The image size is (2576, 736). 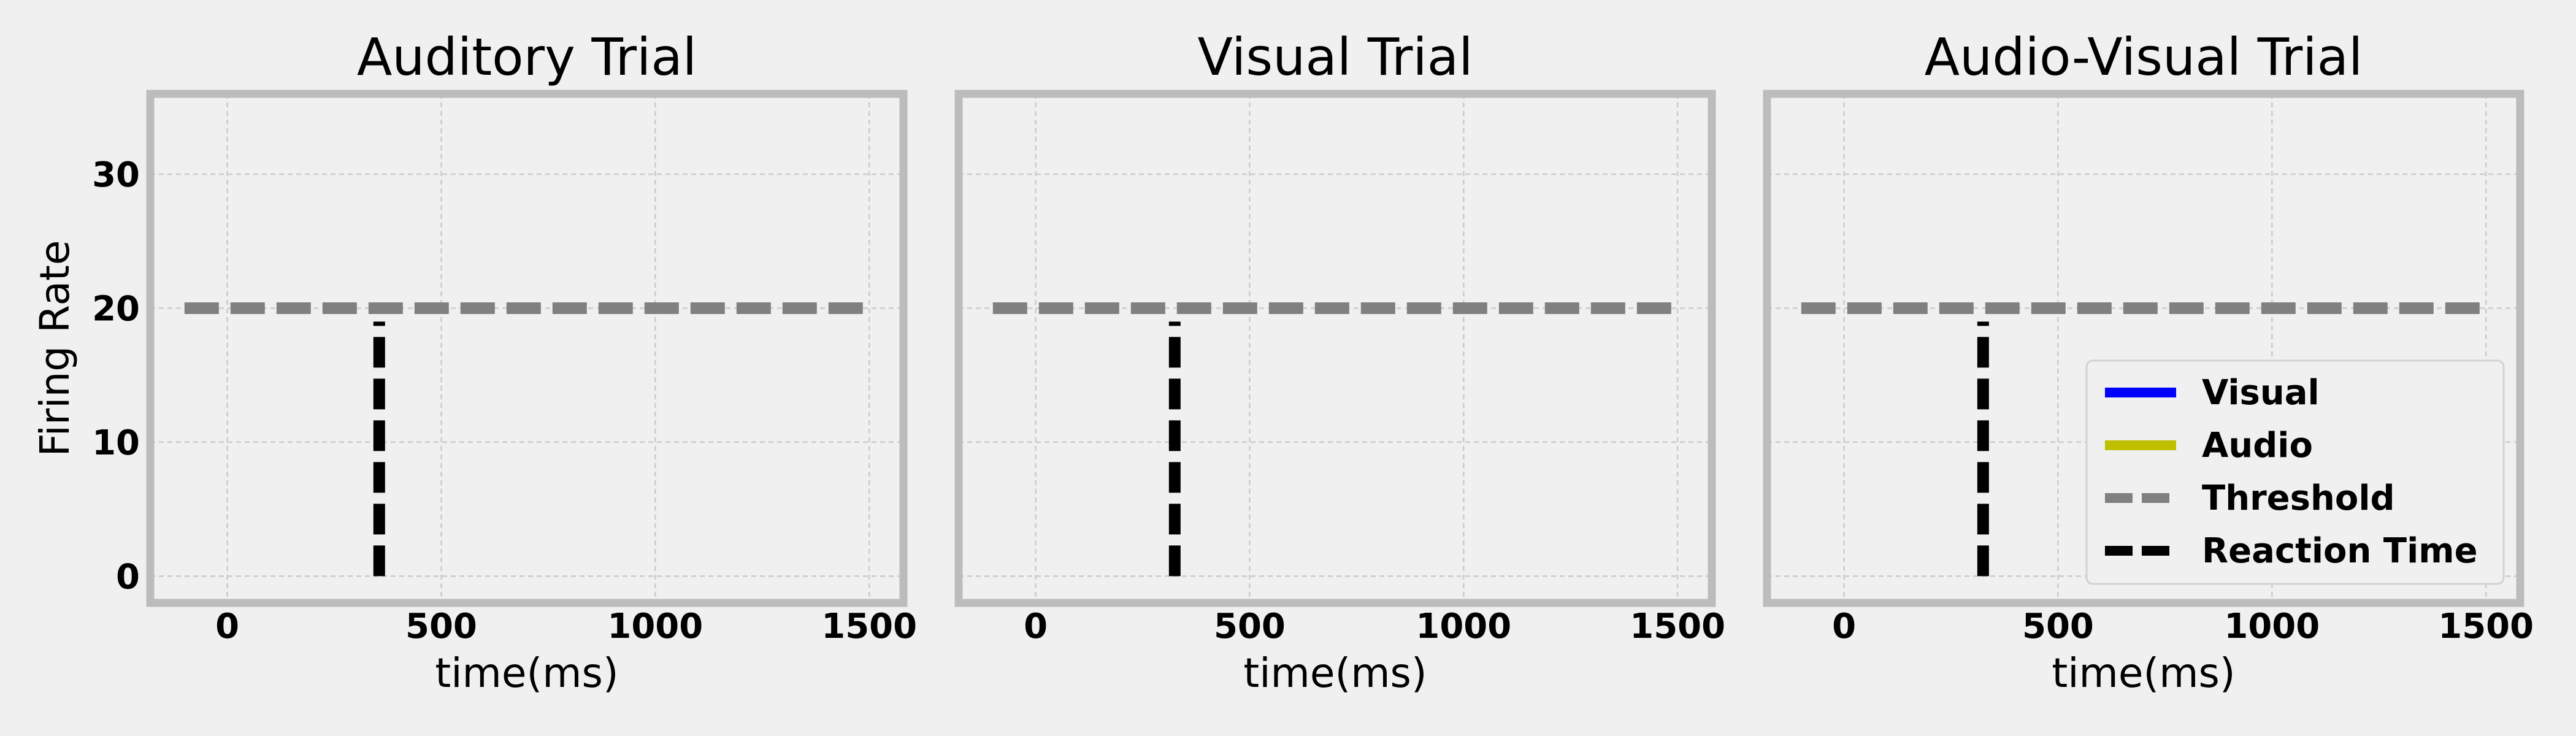 What do you see at coordinates (2298, 498) in the screenshot?
I see `legend-label-threshold: Threshold` at bounding box center [2298, 498].